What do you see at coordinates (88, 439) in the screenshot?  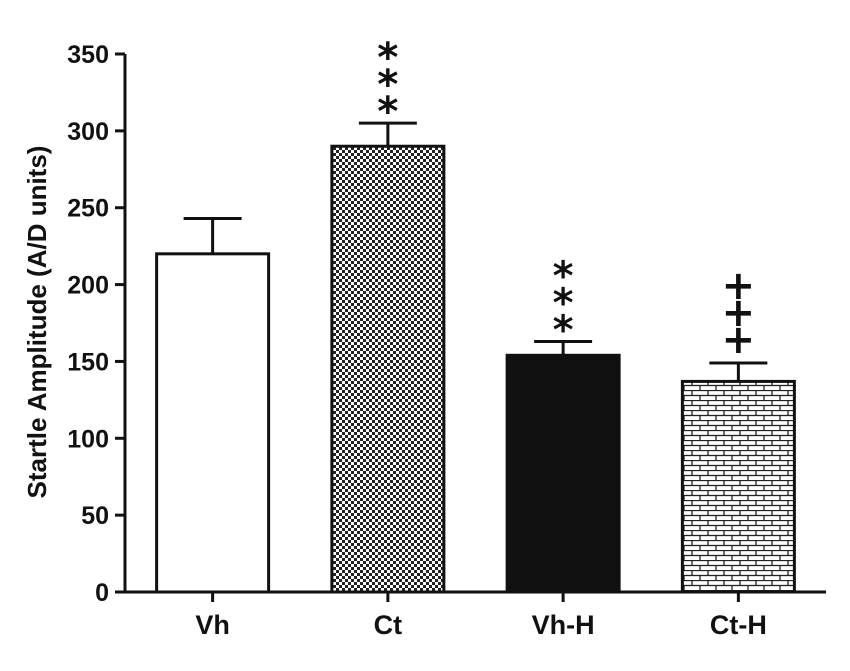 I see `y-tick-label: 100` at bounding box center [88, 439].